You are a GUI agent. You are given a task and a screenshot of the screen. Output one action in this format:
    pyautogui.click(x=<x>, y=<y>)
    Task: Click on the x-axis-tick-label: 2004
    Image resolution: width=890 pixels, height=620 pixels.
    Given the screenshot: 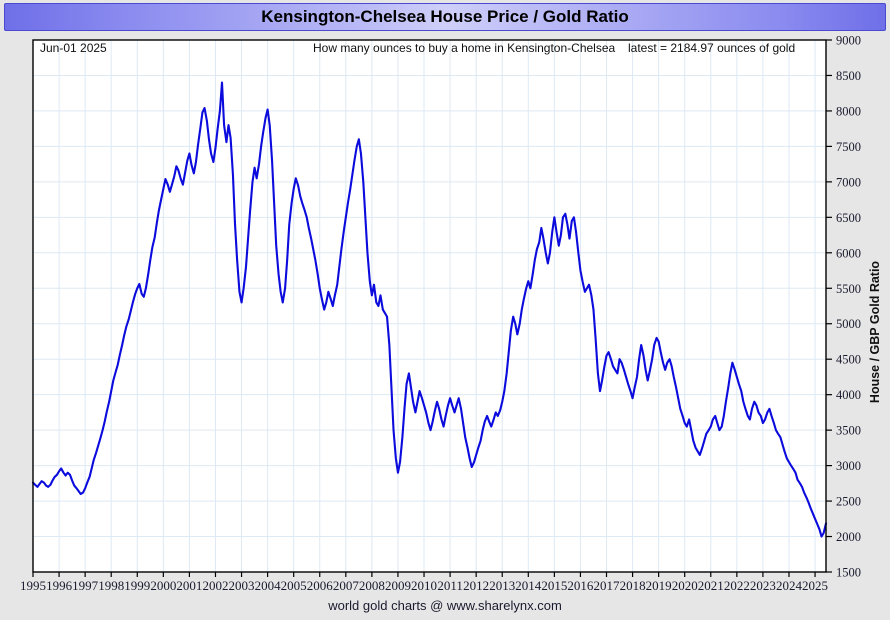 What is the action you would take?
    pyautogui.click(x=268, y=585)
    